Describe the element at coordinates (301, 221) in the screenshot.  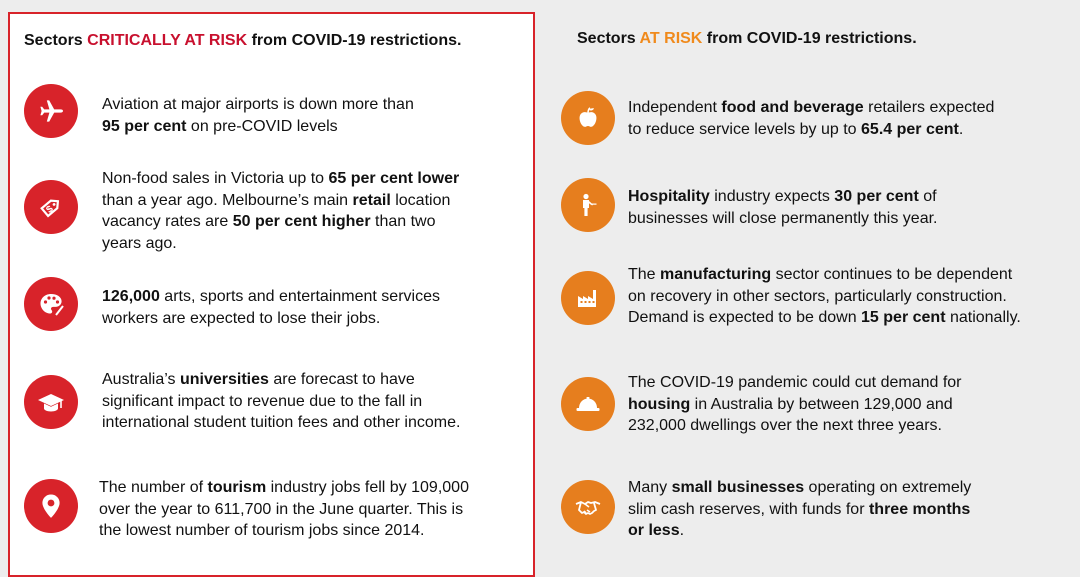
I see `bold-text: 50 per cent higher` at that location.